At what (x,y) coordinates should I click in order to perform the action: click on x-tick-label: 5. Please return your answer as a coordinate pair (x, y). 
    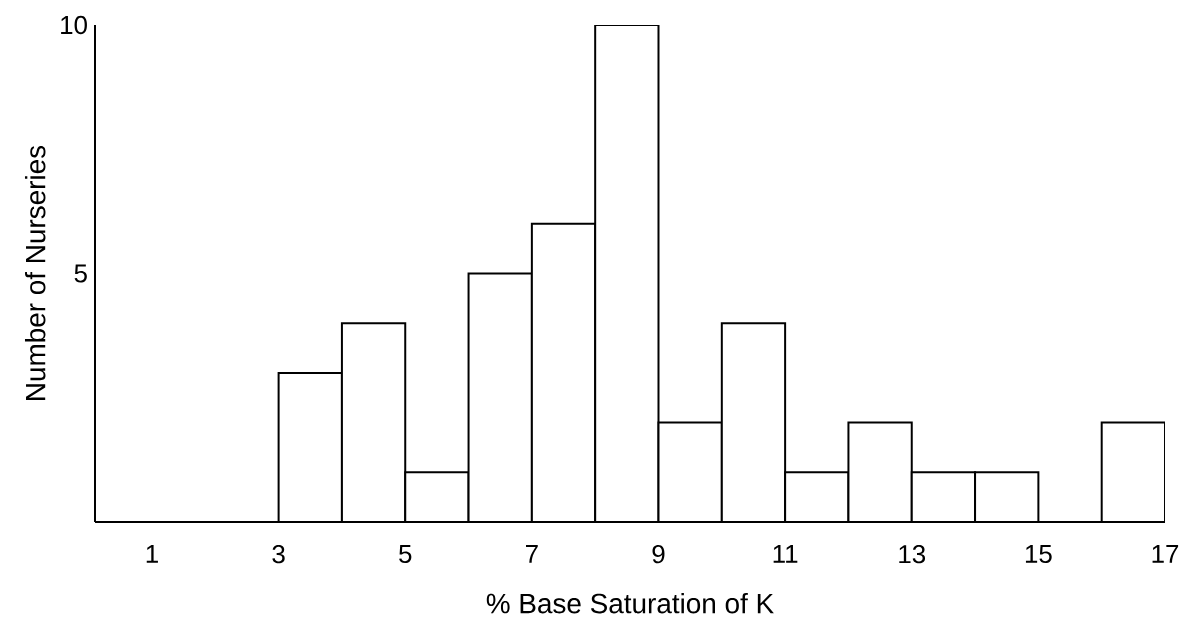
    Looking at the image, I should click on (405, 554).